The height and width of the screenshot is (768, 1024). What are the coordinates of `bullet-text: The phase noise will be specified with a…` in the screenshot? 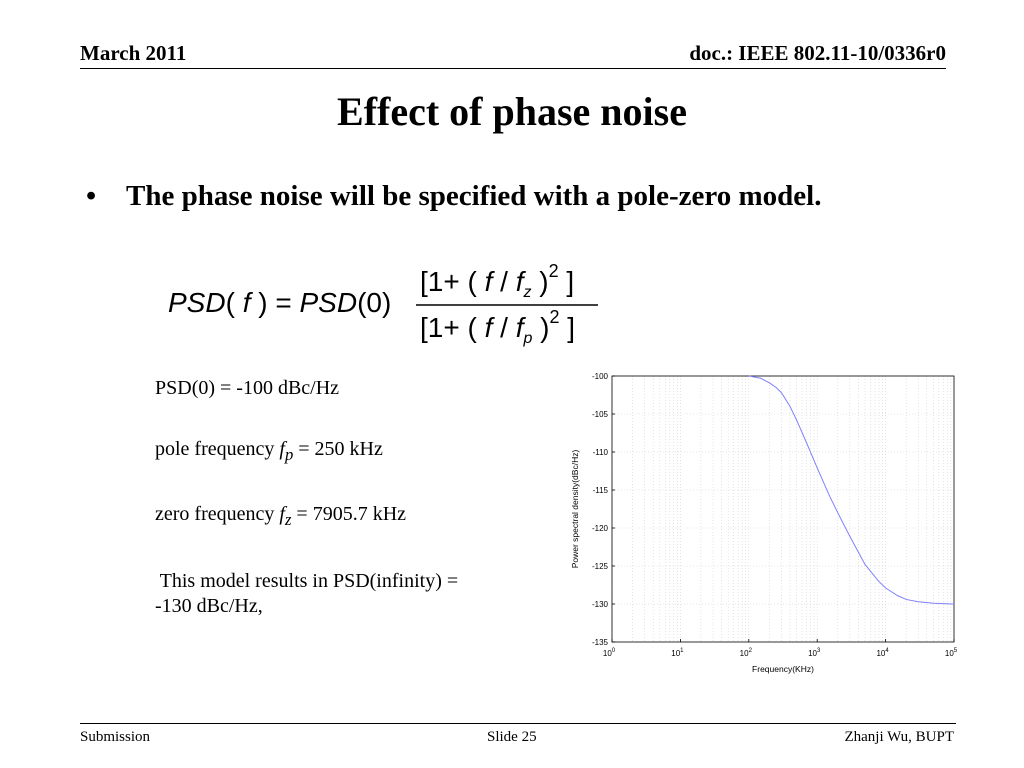 It's located at (474, 196).